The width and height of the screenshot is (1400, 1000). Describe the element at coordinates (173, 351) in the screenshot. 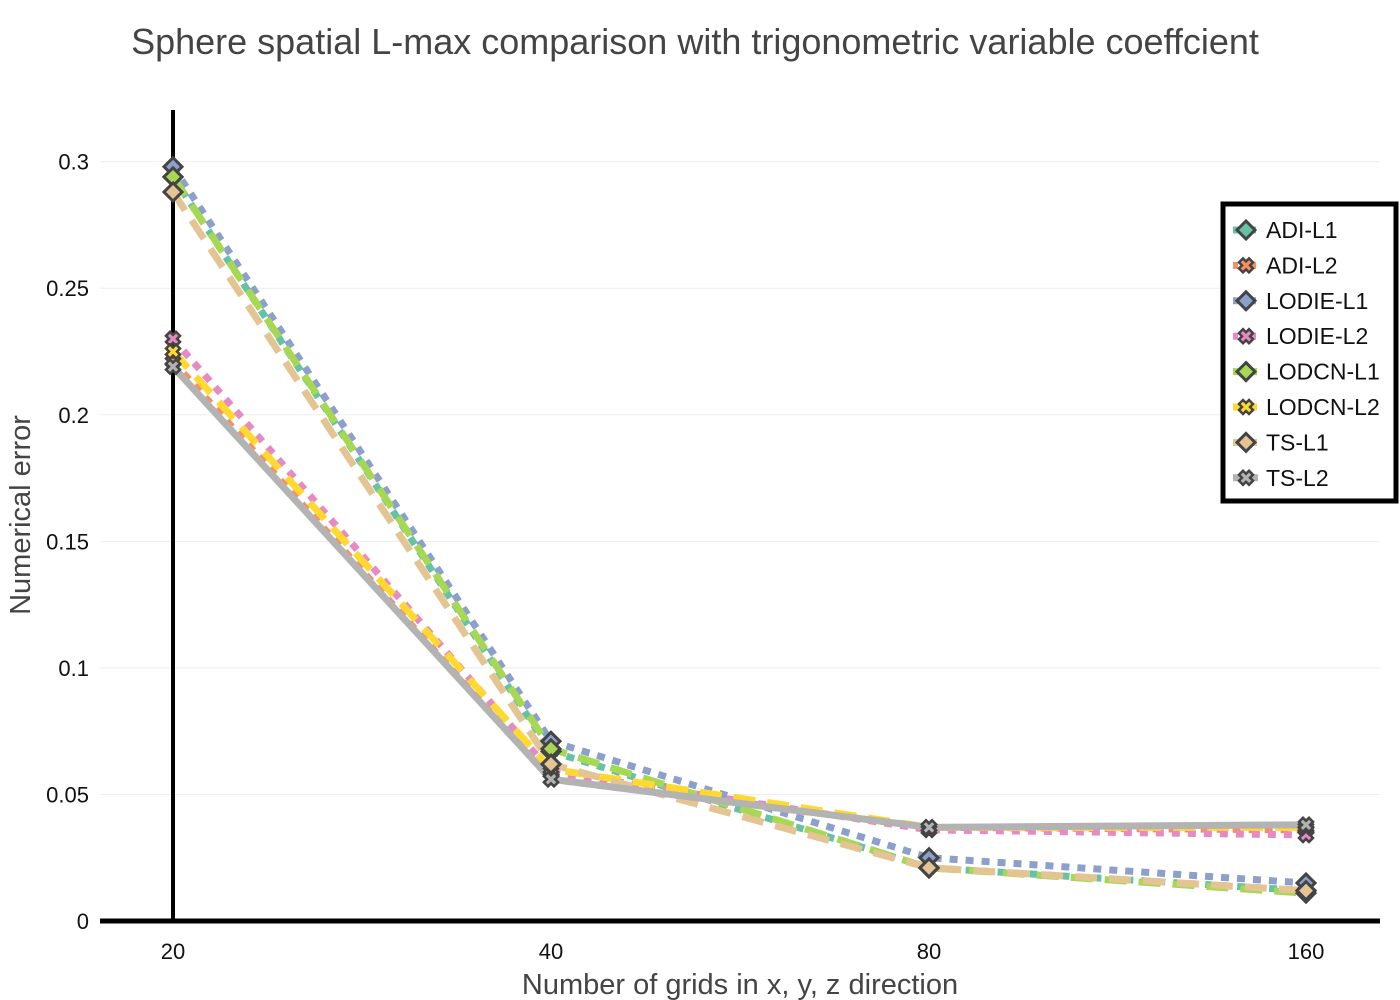

I see `data-point-lodcn-l2-x-marker` at that location.